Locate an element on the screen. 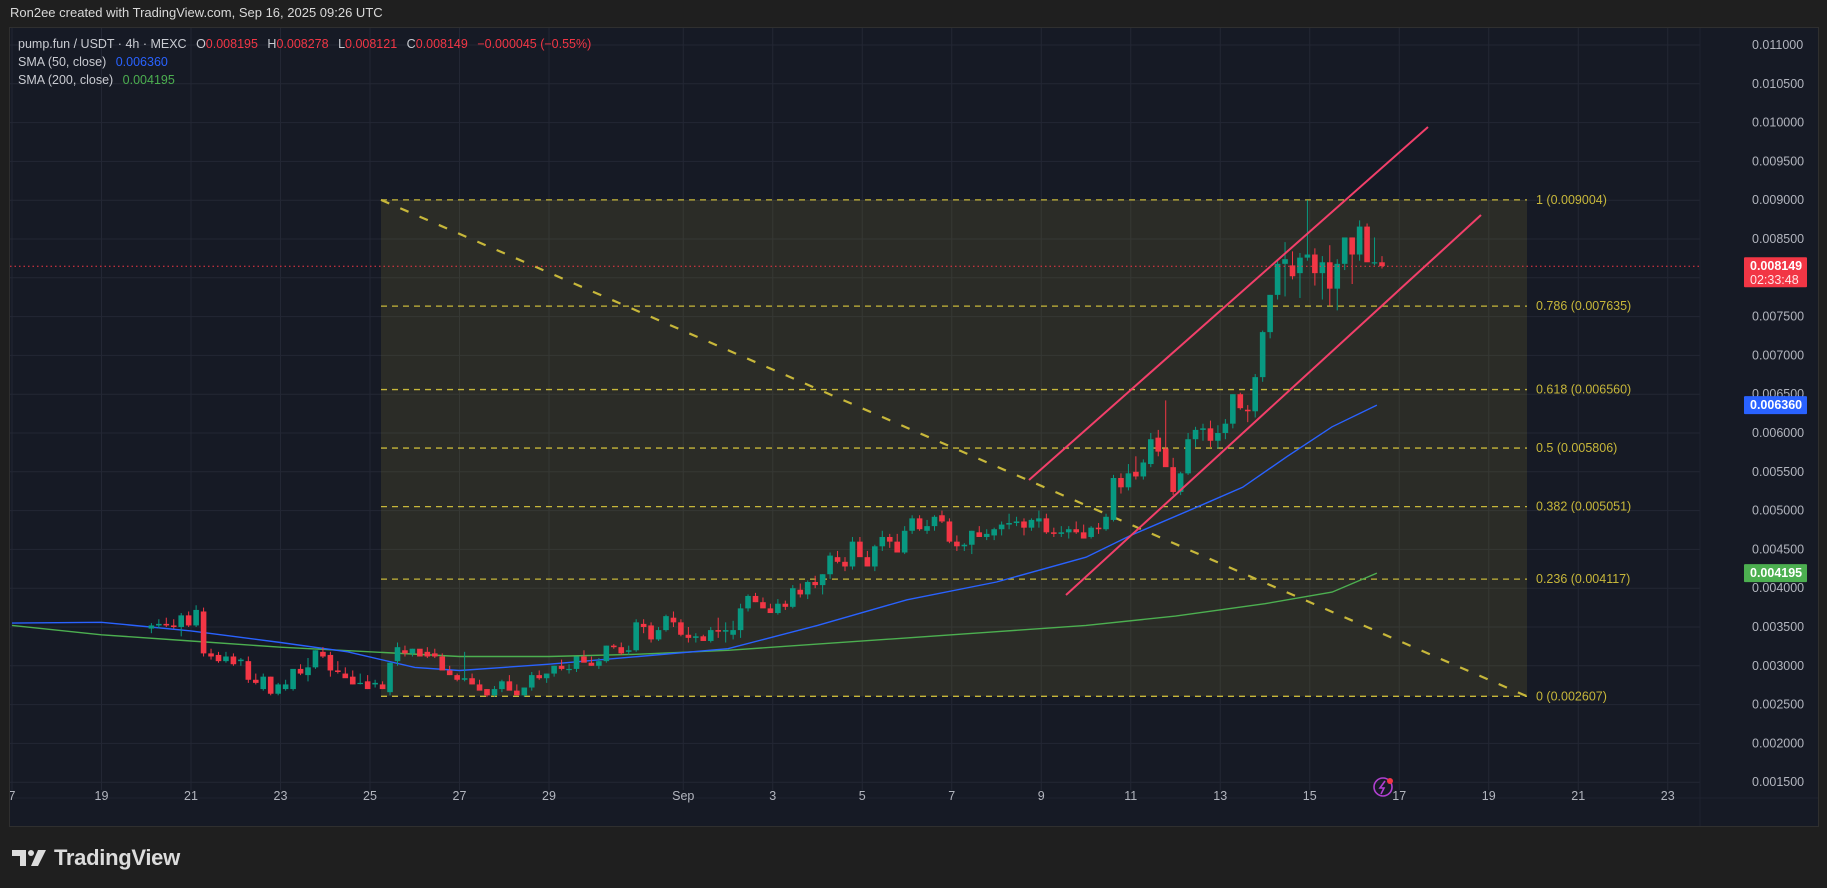 The image size is (1827, 888). legend-sma50-label: SMA (50, close) is located at coordinates (62, 62).